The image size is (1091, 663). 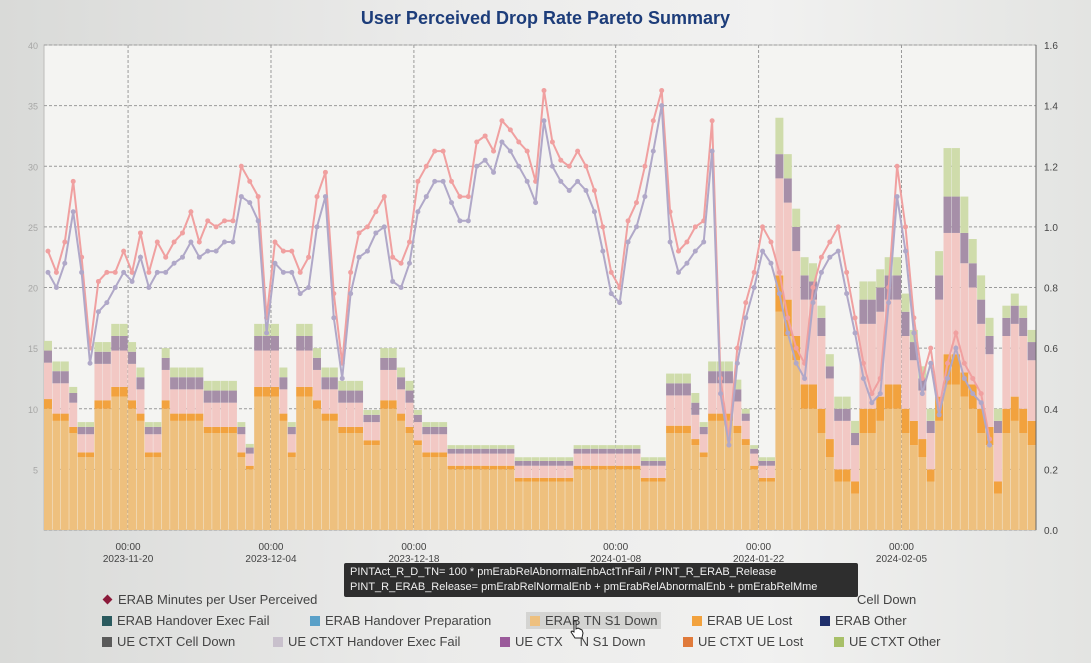 I want to click on legend-item-erab-tn-s1-down: ERAB TN S1 Down, so click(x=594, y=620).